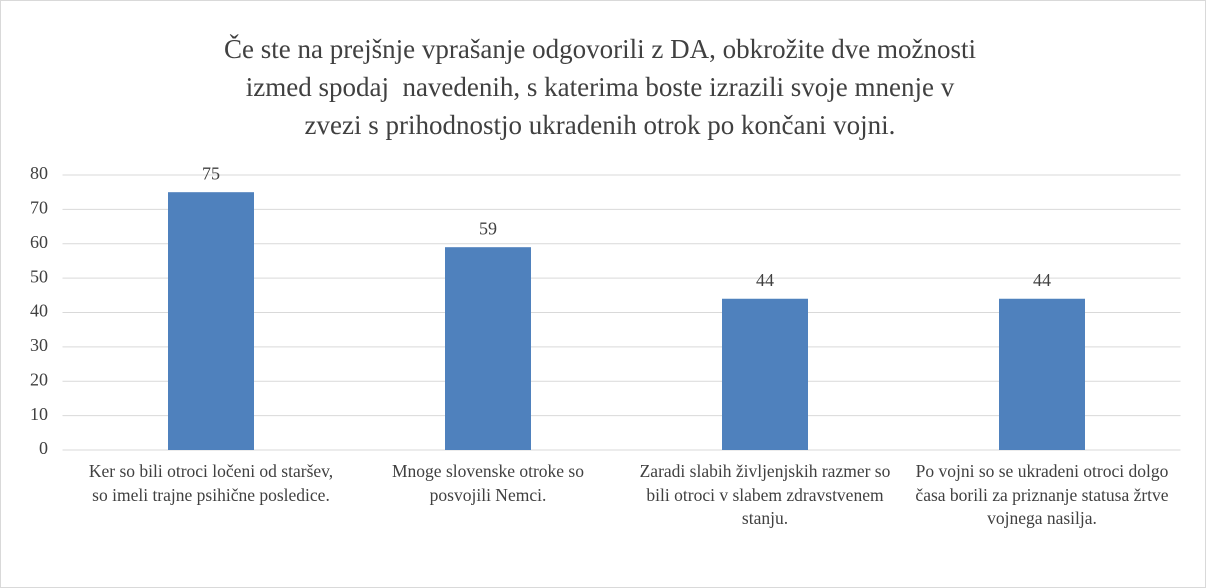 This screenshot has width=1206, height=588. What do you see at coordinates (39, 242) in the screenshot?
I see `y-tick-label: 60` at bounding box center [39, 242].